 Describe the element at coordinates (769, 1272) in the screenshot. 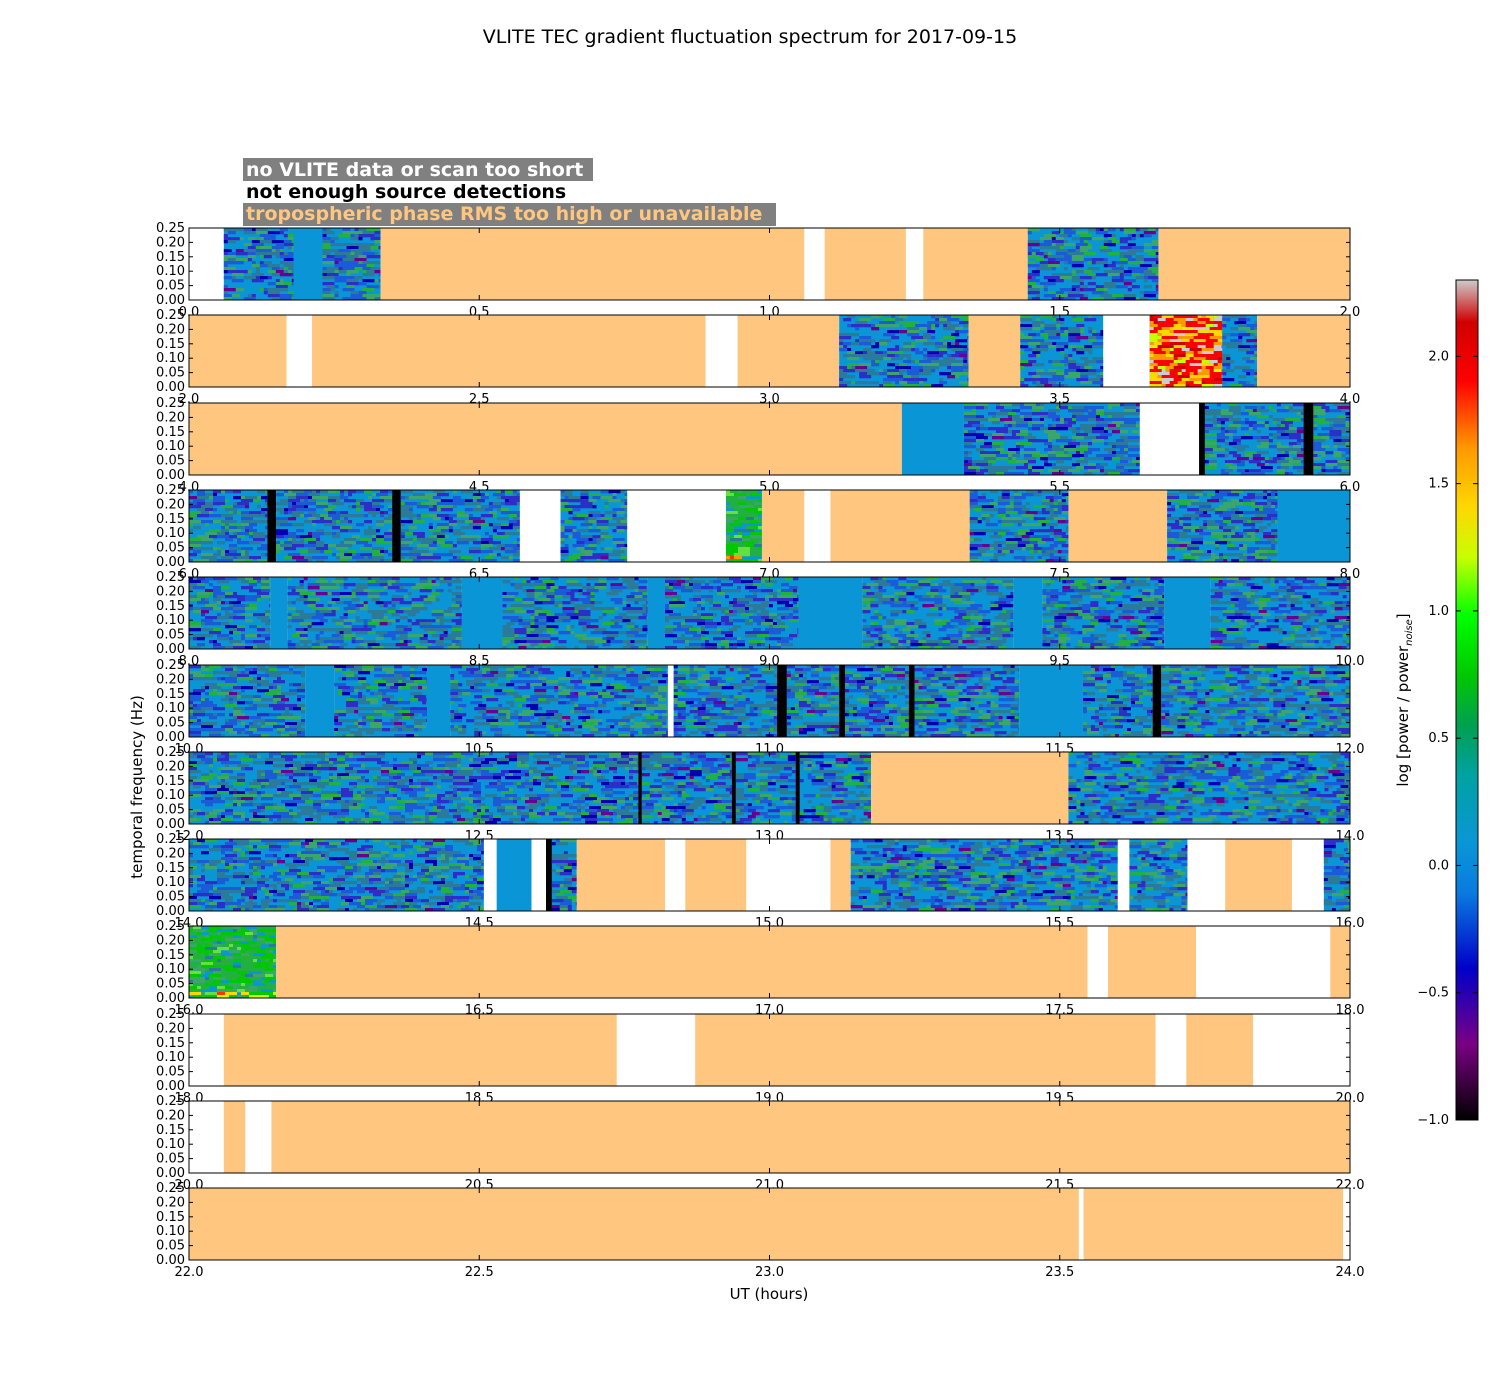

I see `x-tick-label: 23.0` at that location.